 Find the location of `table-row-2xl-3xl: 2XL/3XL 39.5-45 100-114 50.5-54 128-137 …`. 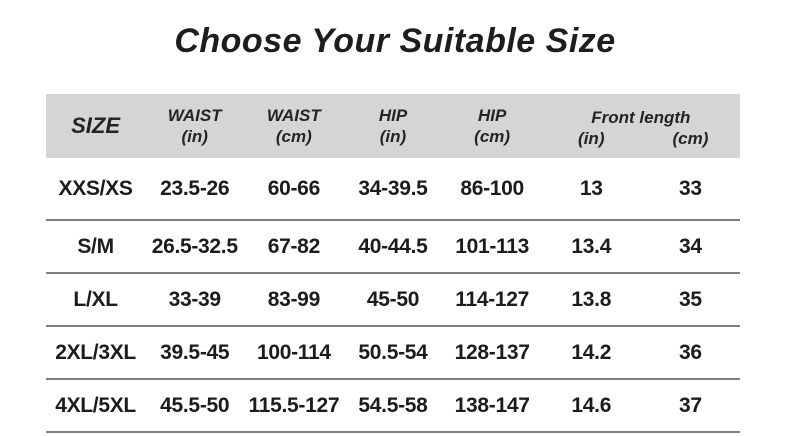

table-row-2xl-3xl: 2XL/3XL 39.5-45 100-114 50.5-54 128-137 … is located at coordinates (393, 353).